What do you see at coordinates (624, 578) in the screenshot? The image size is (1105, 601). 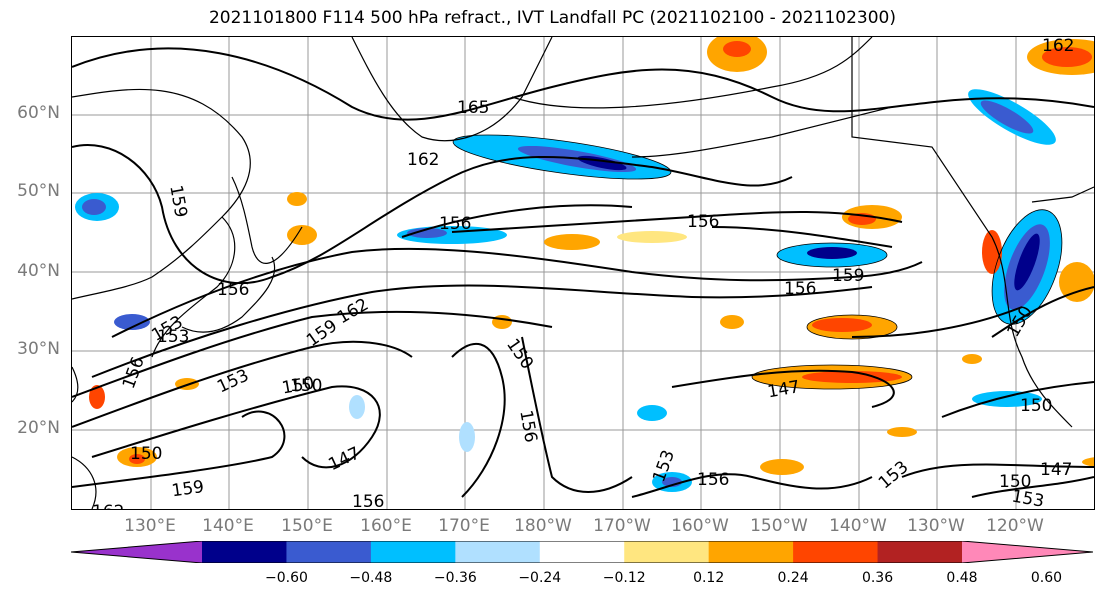 I see `colorbar-tick-label: −0.12` at bounding box center [624, 578].